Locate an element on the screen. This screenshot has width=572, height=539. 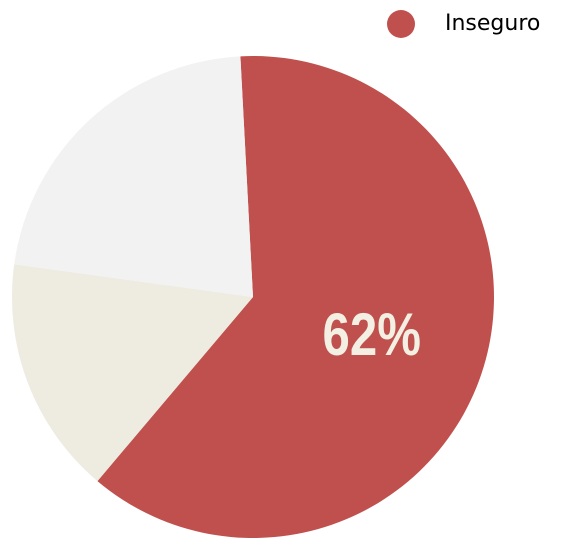
legend-marker is located at coordinates (401, 24).